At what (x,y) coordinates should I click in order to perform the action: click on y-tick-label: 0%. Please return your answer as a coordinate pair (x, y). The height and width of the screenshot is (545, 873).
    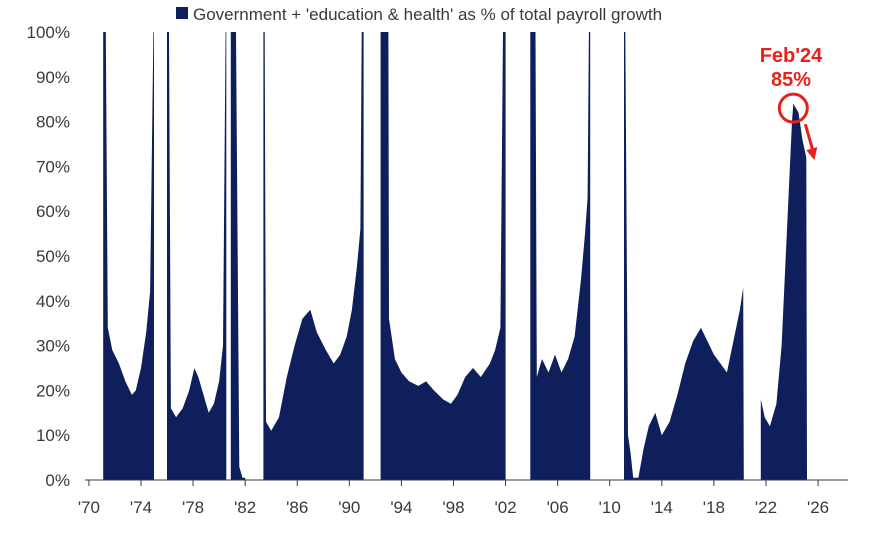
    Looking at the image, I should click on (57, 480).